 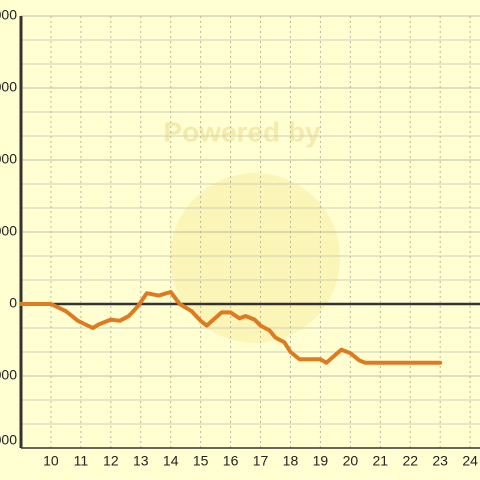 What do you see at coordinates (8, 87) in the screenshot?
I see `y-tick-label: 9,000` at bounding box center [8, 87].